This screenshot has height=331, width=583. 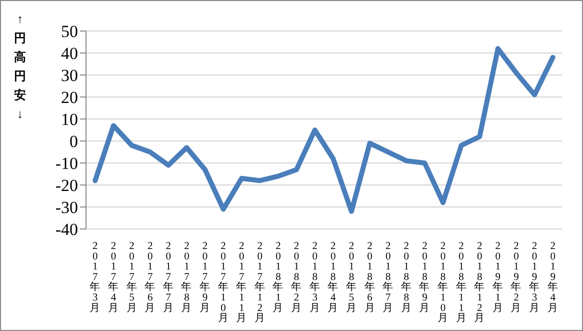 I want to click on x-tick-label: 2017年6月, so click(x=150, y=277).